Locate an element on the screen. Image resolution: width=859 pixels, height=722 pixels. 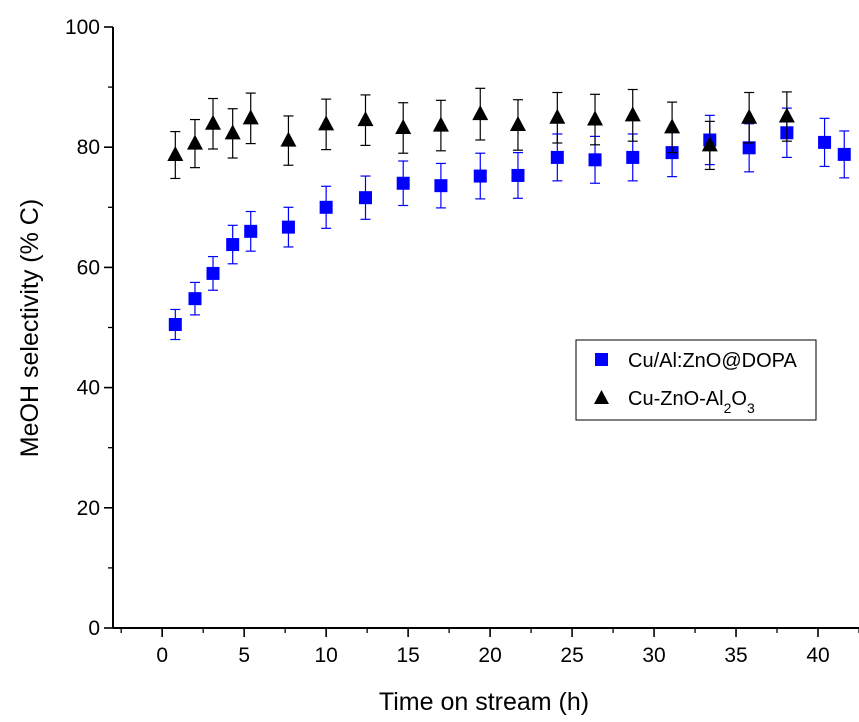
legend-box is located at coordinates (696, 380).